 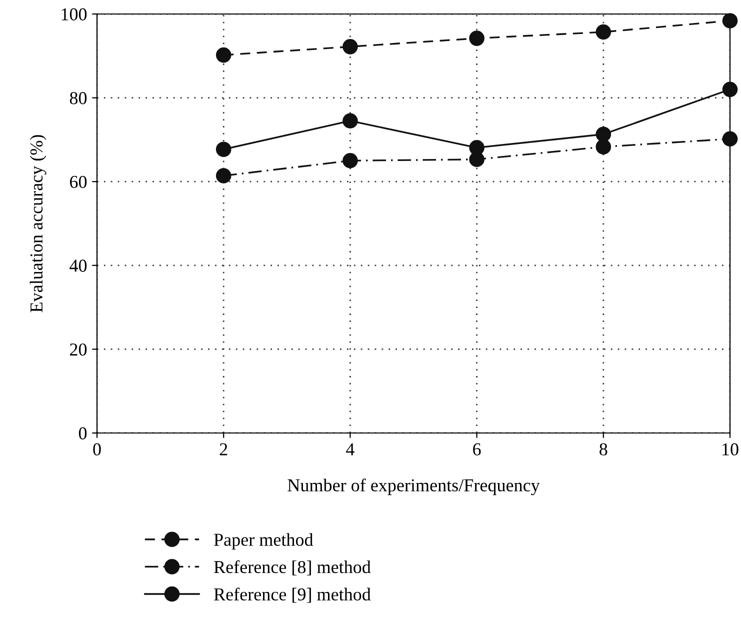 I want to click on legend-label: Reference [8] method, so click(x=292, y=568).